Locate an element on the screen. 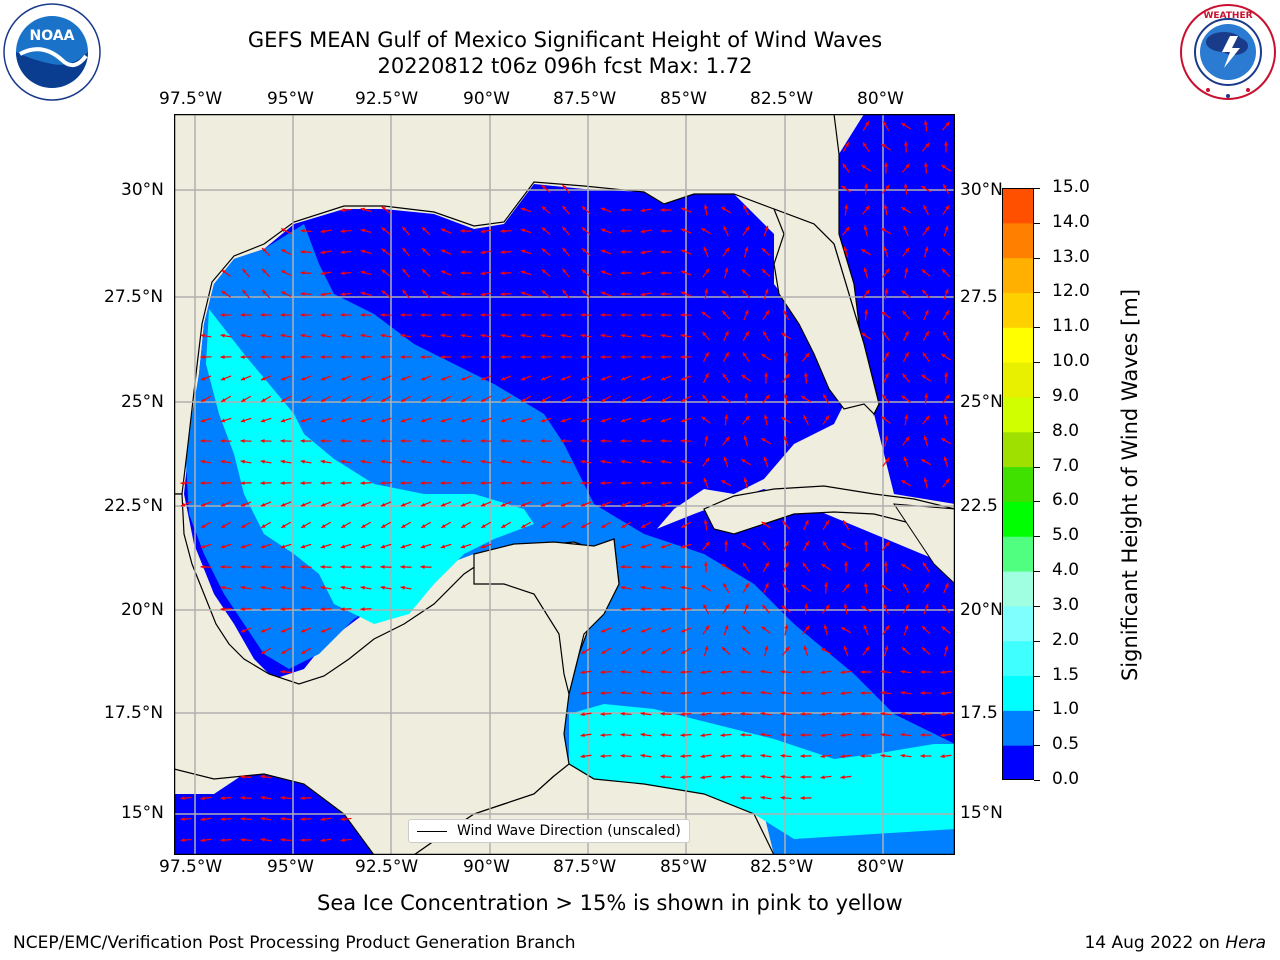 This screenshot has width=1280, height=960. colorbar-tick-label: 6.0 is located at coordinates (1066, 500).